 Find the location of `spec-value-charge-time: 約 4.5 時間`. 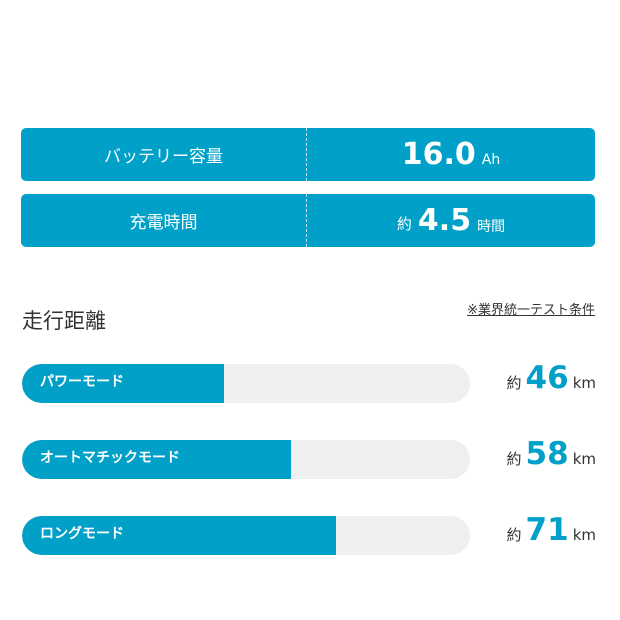

spec-value-charge-time: 約 4.5 時間 is located at coordinates (451, 220).